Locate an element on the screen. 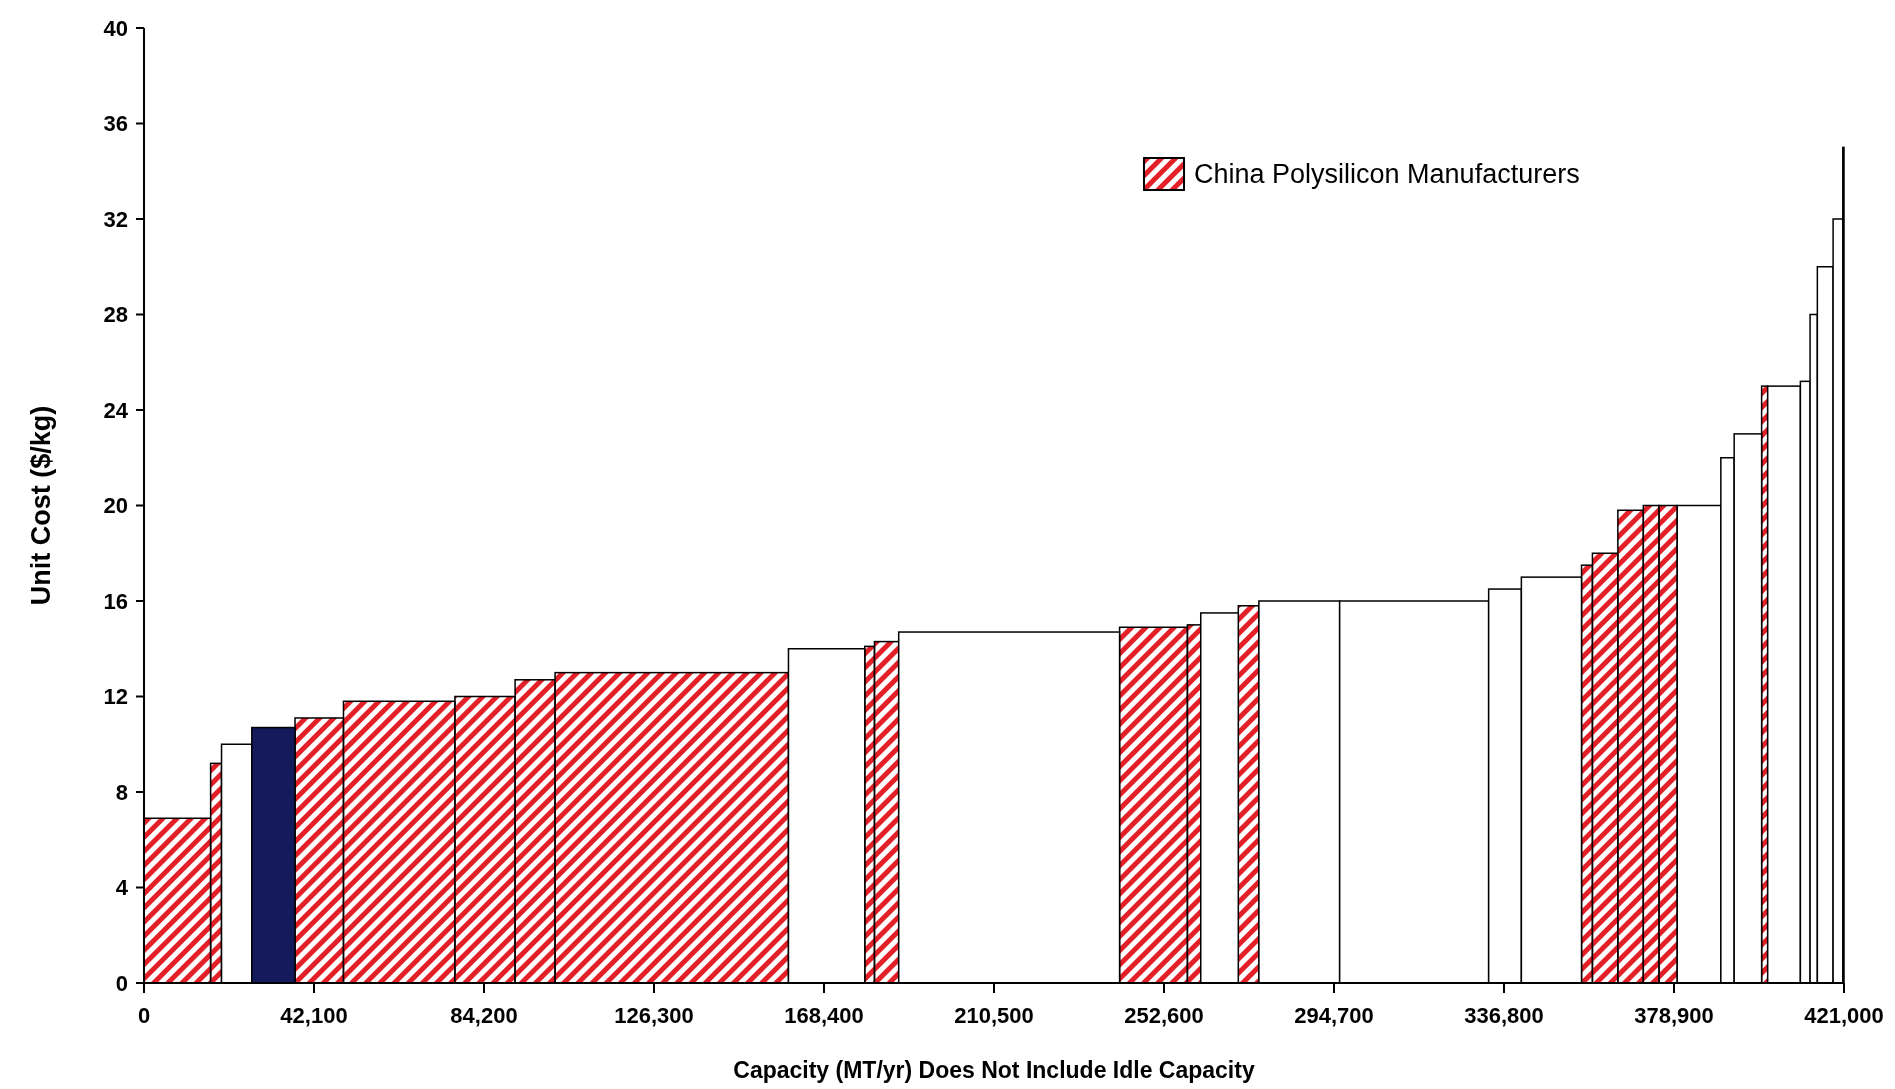  x-tick-label: 252,600 is located at coordinates (1164, 1015).